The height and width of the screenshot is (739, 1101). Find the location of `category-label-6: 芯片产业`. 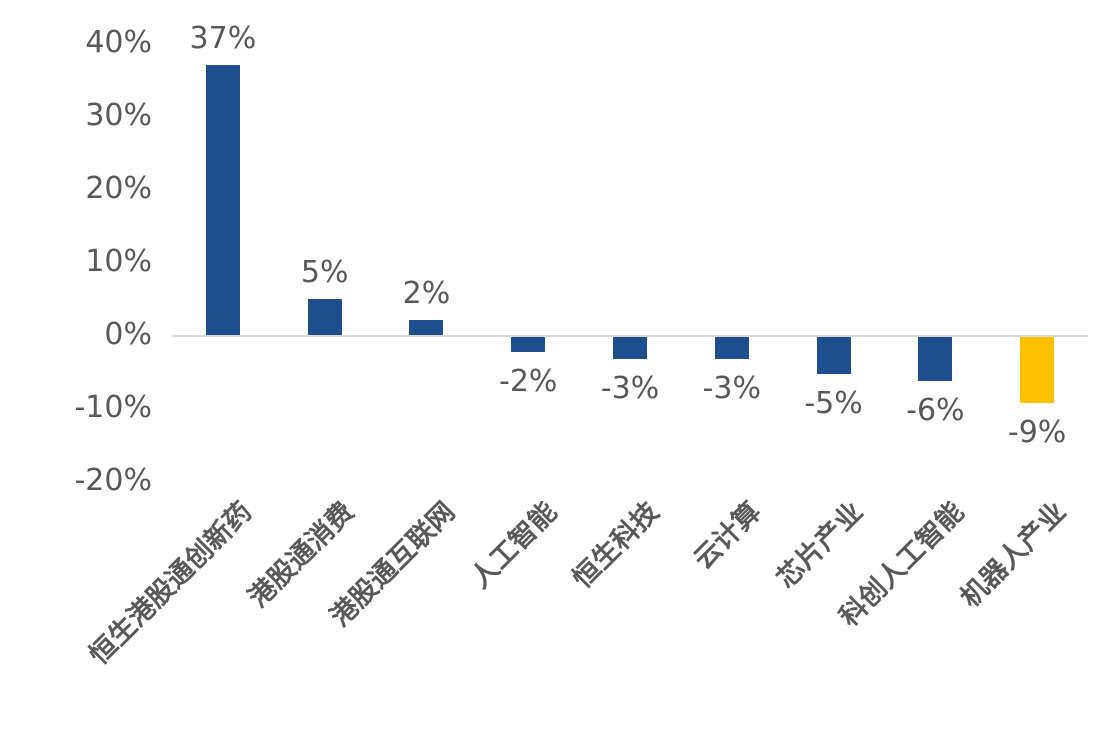

category-label-6: 芯片产业 is located at coordinates (819, 545).